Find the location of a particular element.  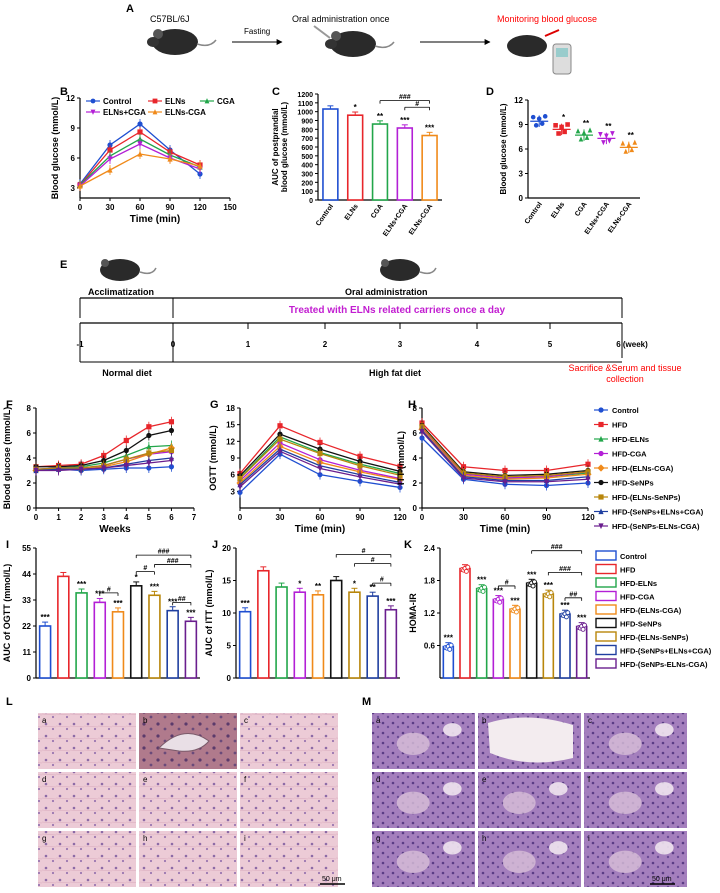

mouse-strain: C57BL/6J is located at coordinates (170, 19).